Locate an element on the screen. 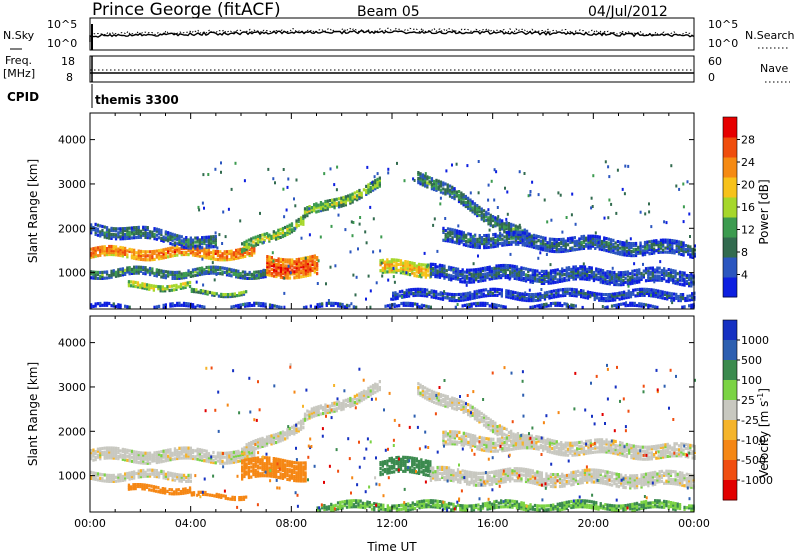 The width and height of the screenshot is (800, 554). cpid-label: CPID is located at coordinates (23, 97).